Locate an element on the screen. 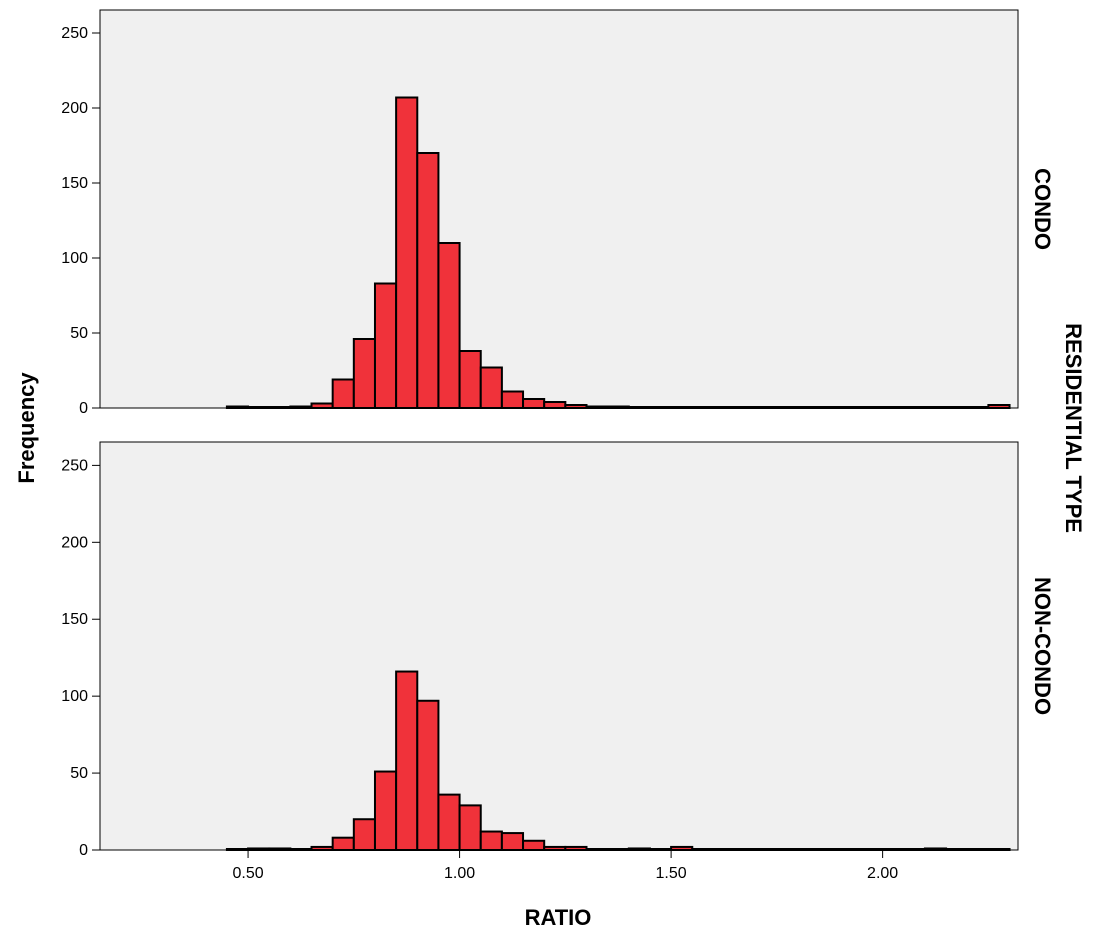  x-tick-label: 0.50 is located at coordinates (247, 873).